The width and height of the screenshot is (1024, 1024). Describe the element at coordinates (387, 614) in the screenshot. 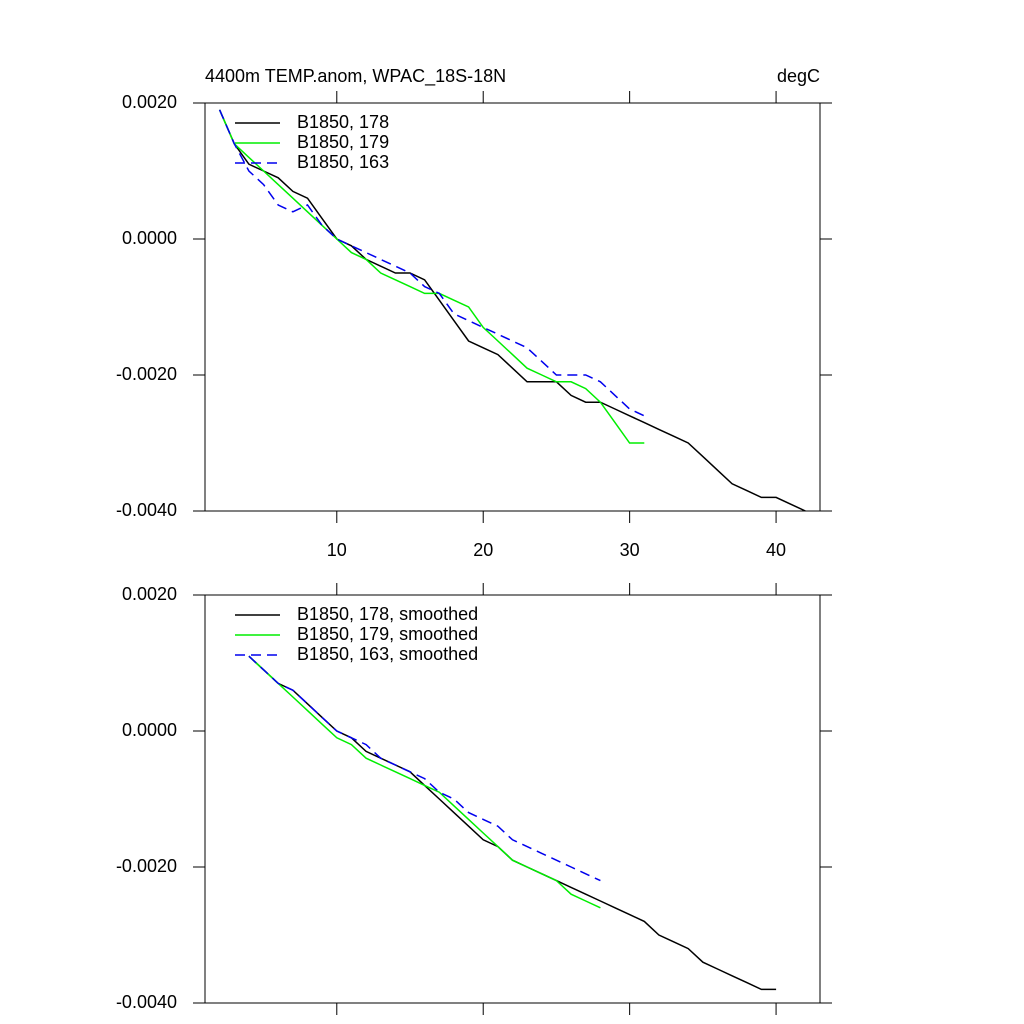

I see `legend-label: B1850, 178, smoothed` at that location.